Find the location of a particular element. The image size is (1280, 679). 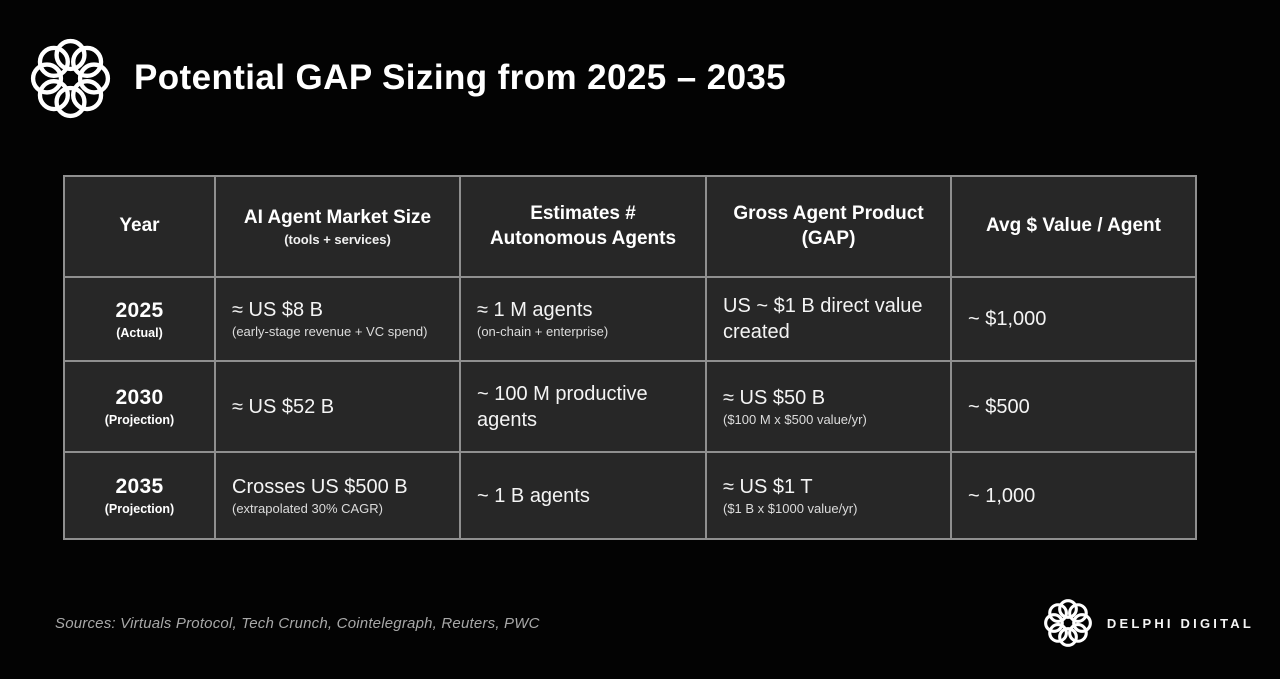

cell-value: ≈ US $8 B is located at coordinates (278, 310).